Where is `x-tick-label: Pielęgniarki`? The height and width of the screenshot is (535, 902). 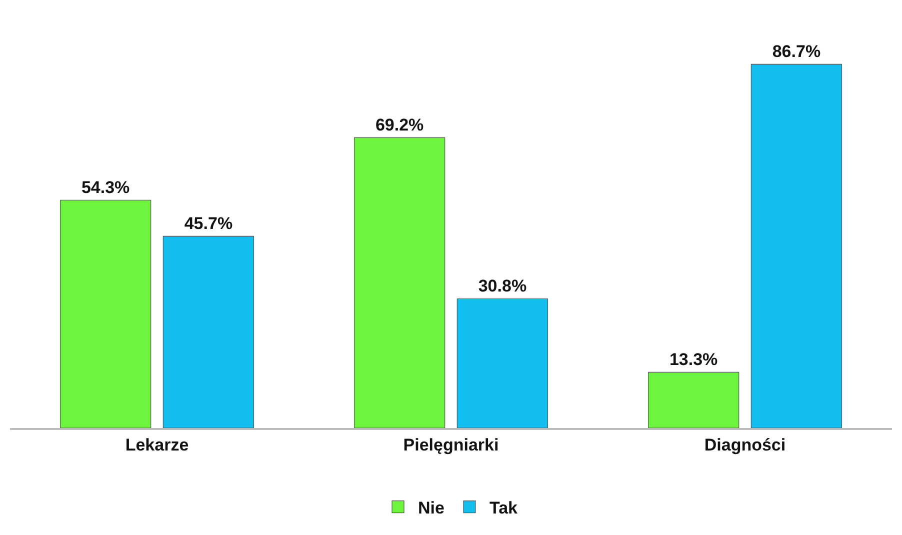 x-tick-label: Pielęgniarki is located at coordinates (451, 444).